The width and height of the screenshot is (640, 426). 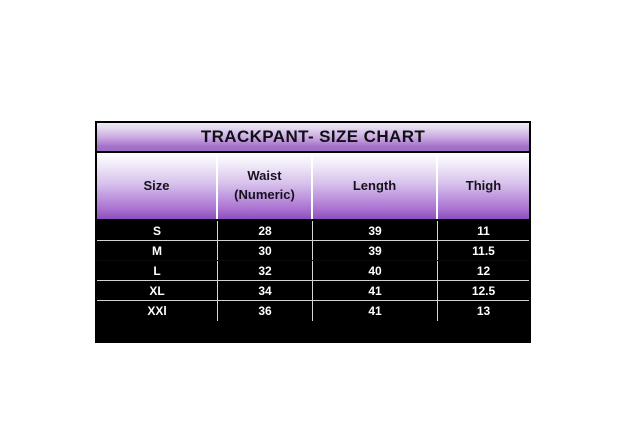 I want to click on table-row: L 32 40 12, so click(x=313, y=271).